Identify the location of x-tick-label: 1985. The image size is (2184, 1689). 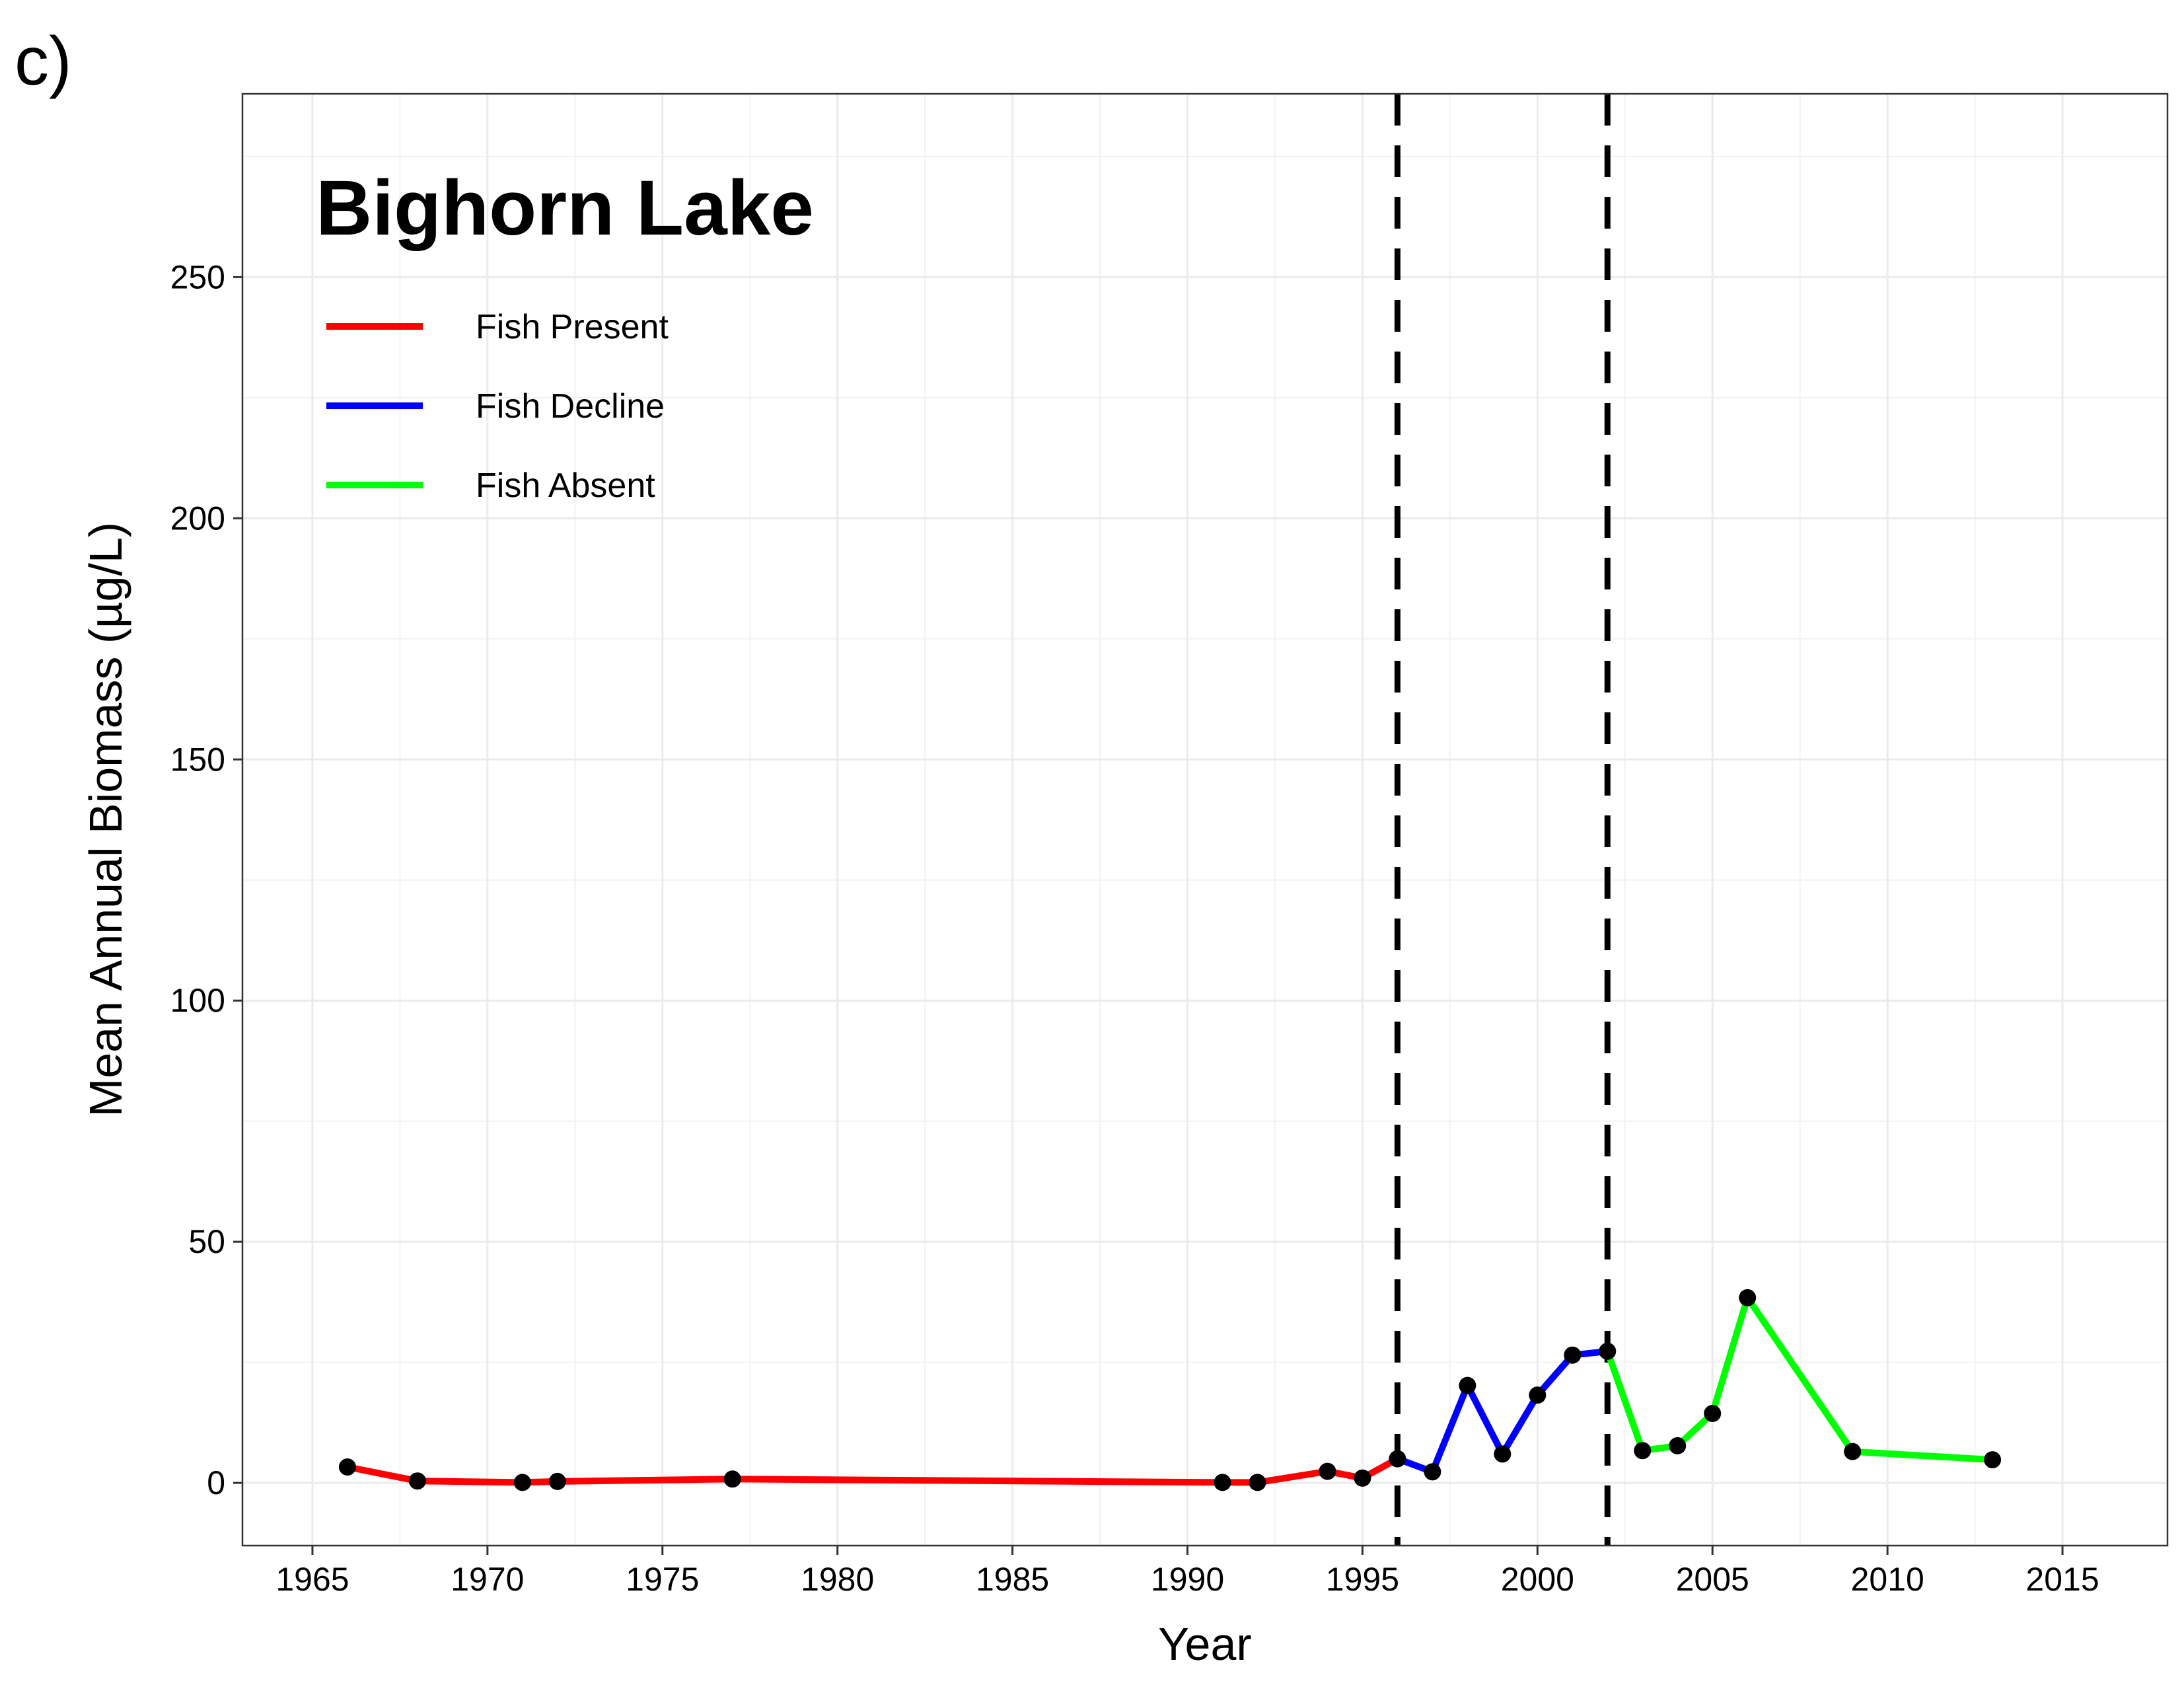
(1012, 1579).